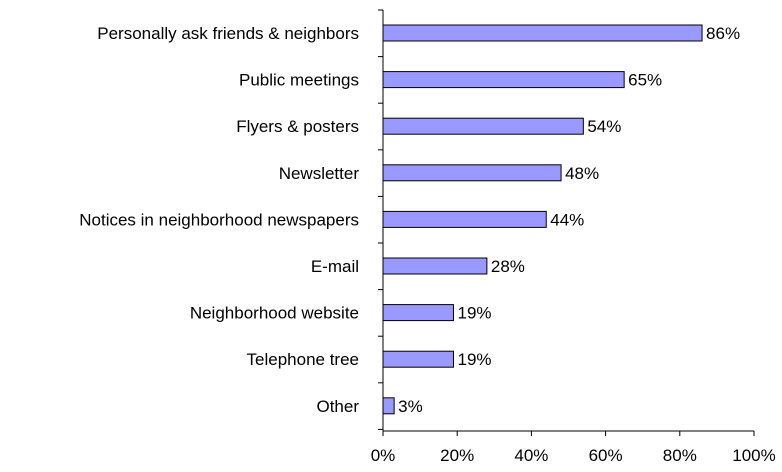  Describe the element at coordinates (335, 266) in the screenshot. I see `category-label: E-mail` at that location.